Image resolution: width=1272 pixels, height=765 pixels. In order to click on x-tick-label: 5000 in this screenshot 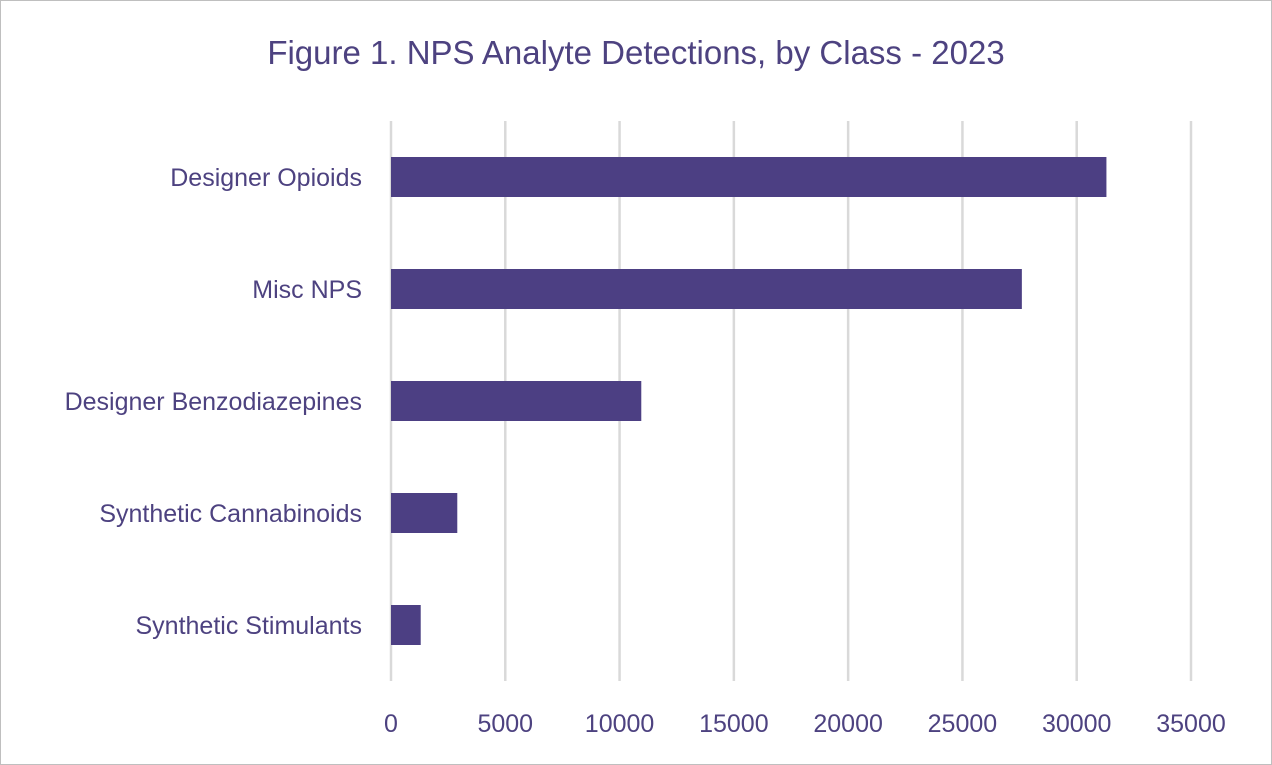, I will do `click(505, 724)`.